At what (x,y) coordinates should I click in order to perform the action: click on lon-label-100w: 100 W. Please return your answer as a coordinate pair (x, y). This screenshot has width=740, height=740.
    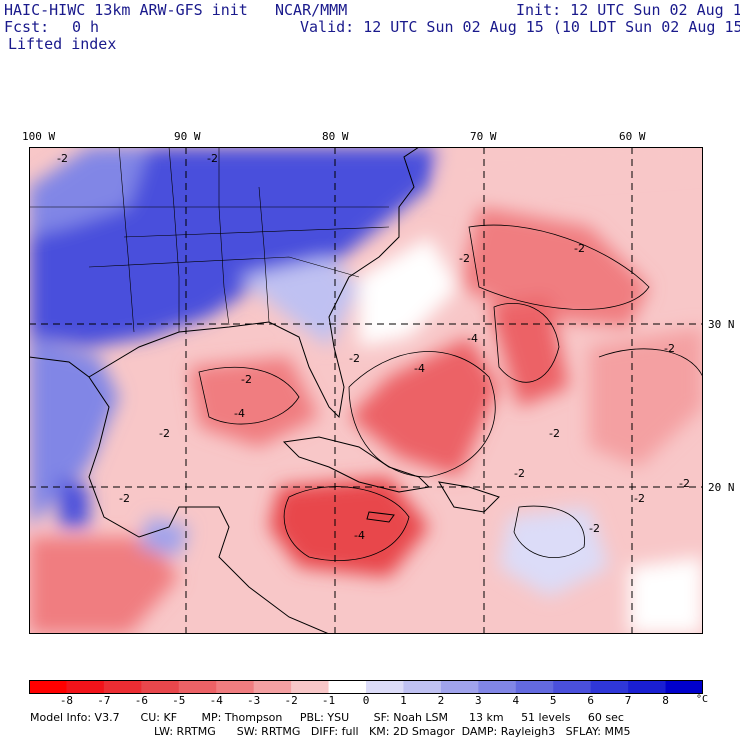
    Looking at the image, I should click on (39, 136).